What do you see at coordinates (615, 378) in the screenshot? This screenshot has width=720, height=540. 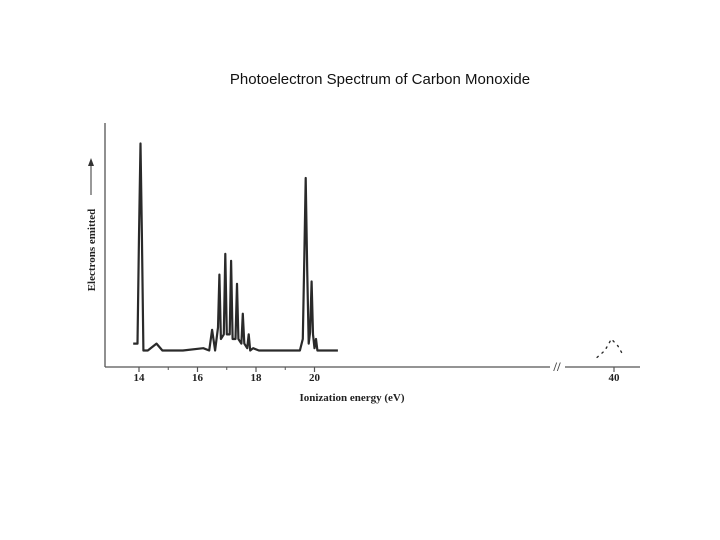 I see `x-tick-label: 40` at bounding box center [615, 378].